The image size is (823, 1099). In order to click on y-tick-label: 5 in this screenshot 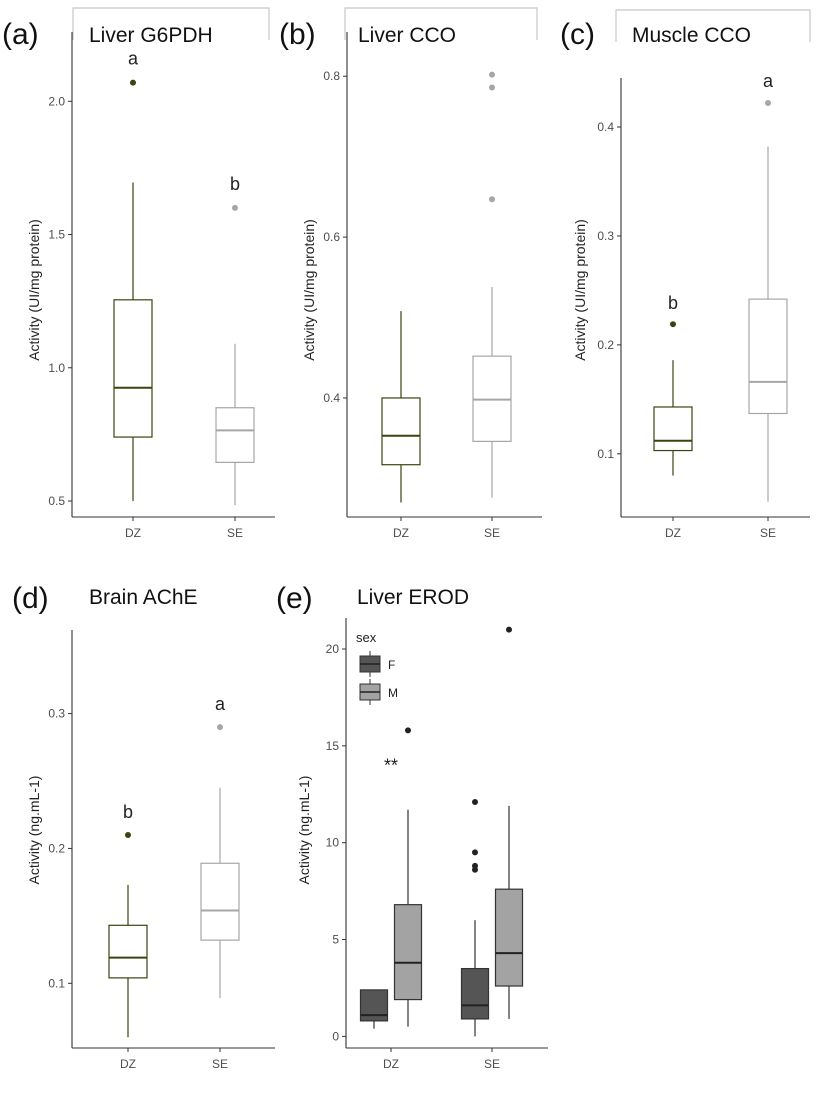, I will do `click(335, 940)`.